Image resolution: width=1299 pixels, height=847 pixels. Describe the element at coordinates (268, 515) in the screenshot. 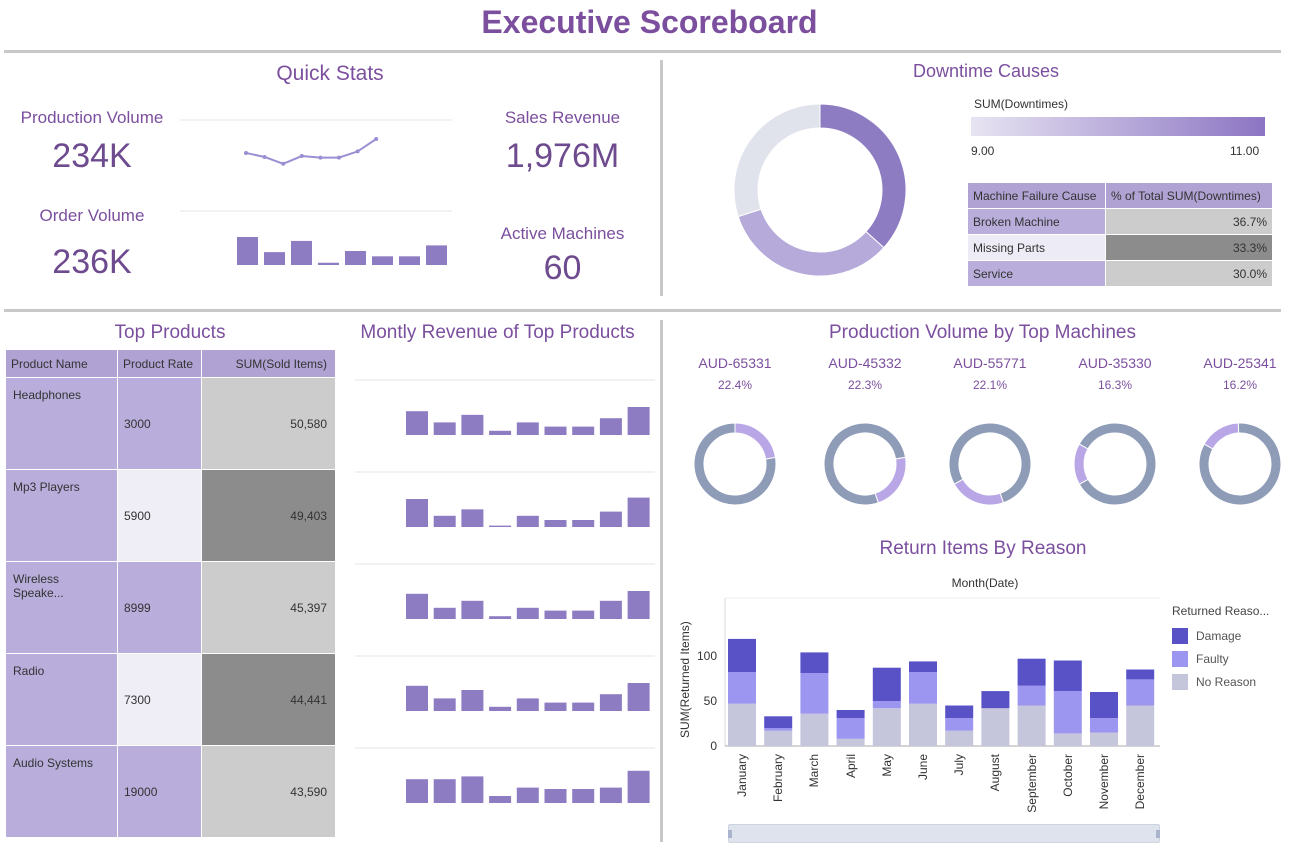

I see `sold-items: 49,403` at that location.